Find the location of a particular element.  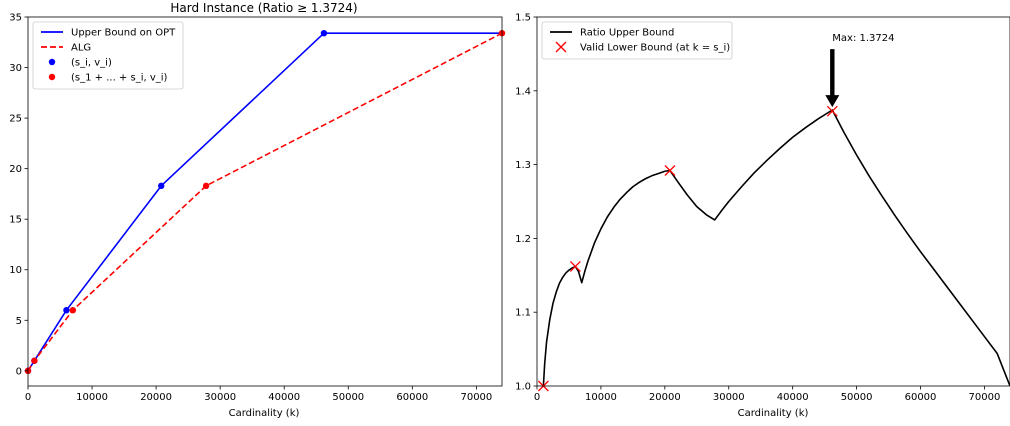

chart-right-legend-item: Ratio Upper Bound is located at coordinates (612, 33).